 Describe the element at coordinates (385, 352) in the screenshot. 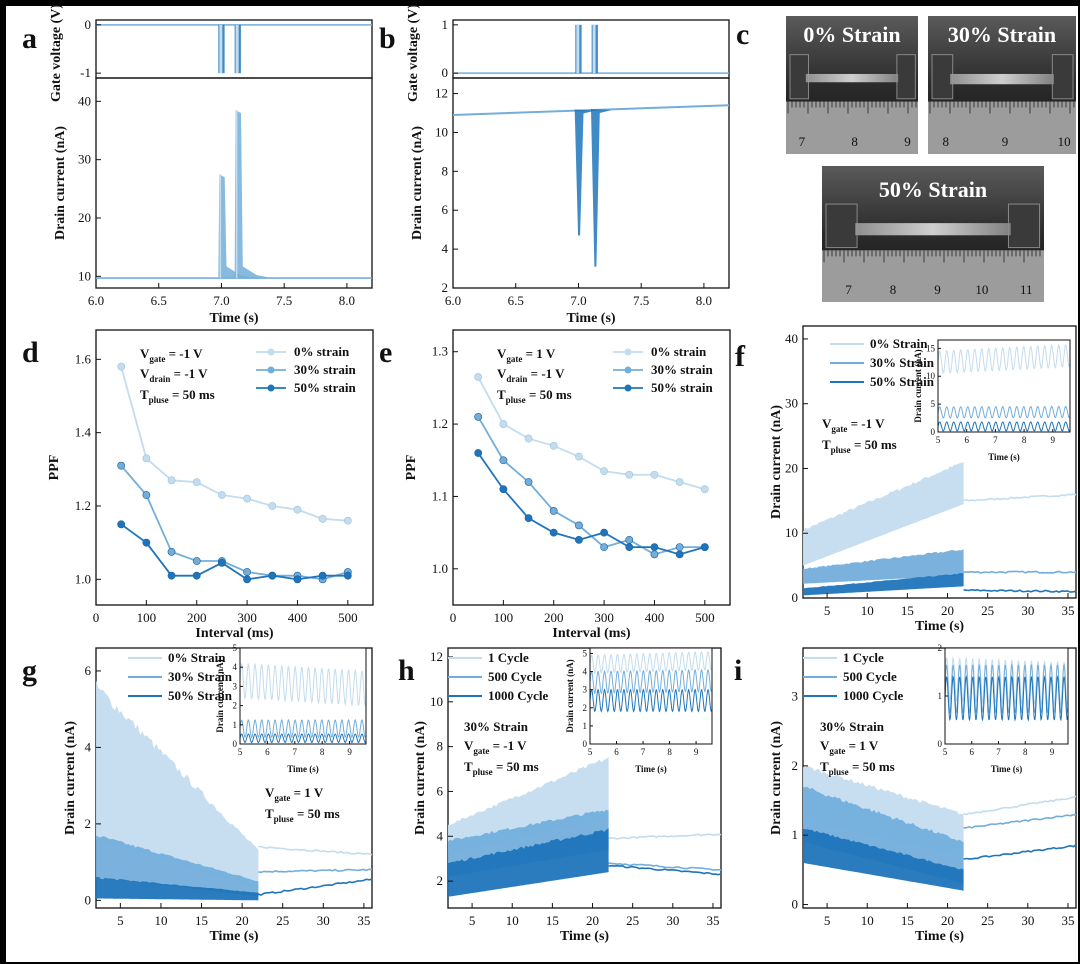

I see `panel-letter-e: e` at that location.